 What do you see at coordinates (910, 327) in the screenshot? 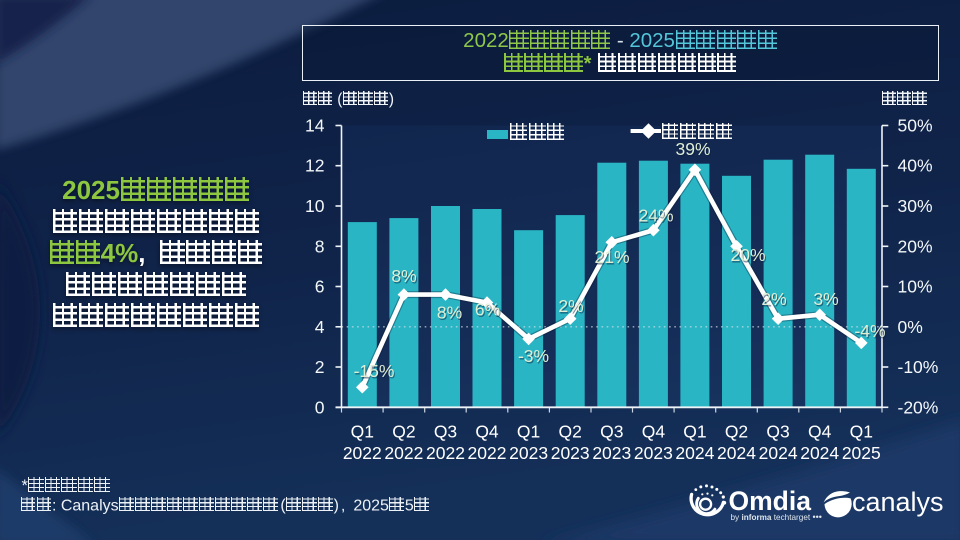
I see `svg-text: 0%` at bounding box center [910, 327].